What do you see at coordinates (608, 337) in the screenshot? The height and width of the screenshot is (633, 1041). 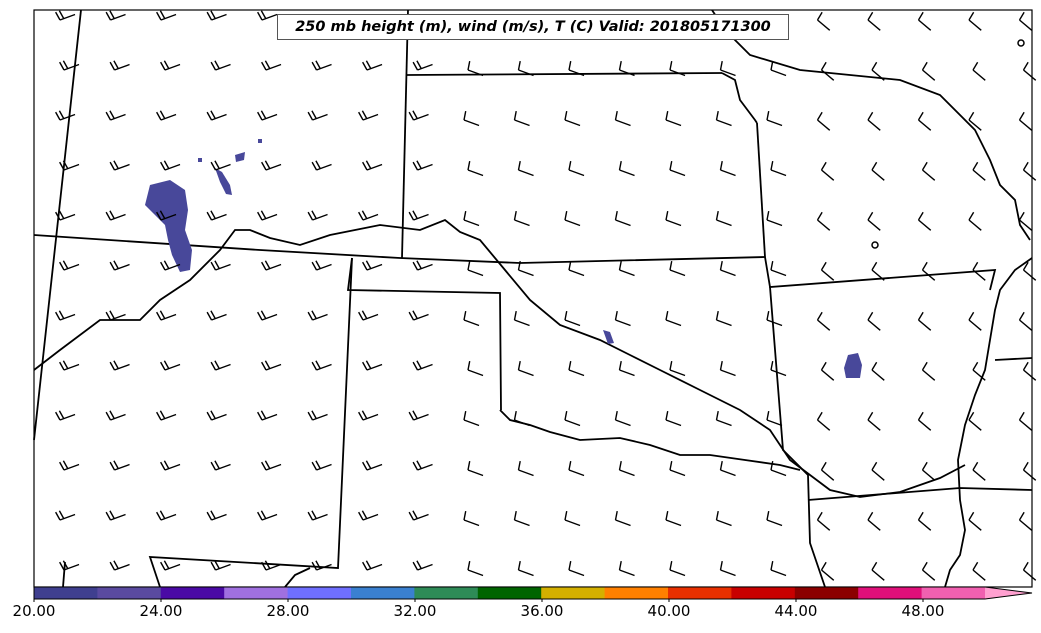 I see `temperature-patch` at bounding box center [608, 337].